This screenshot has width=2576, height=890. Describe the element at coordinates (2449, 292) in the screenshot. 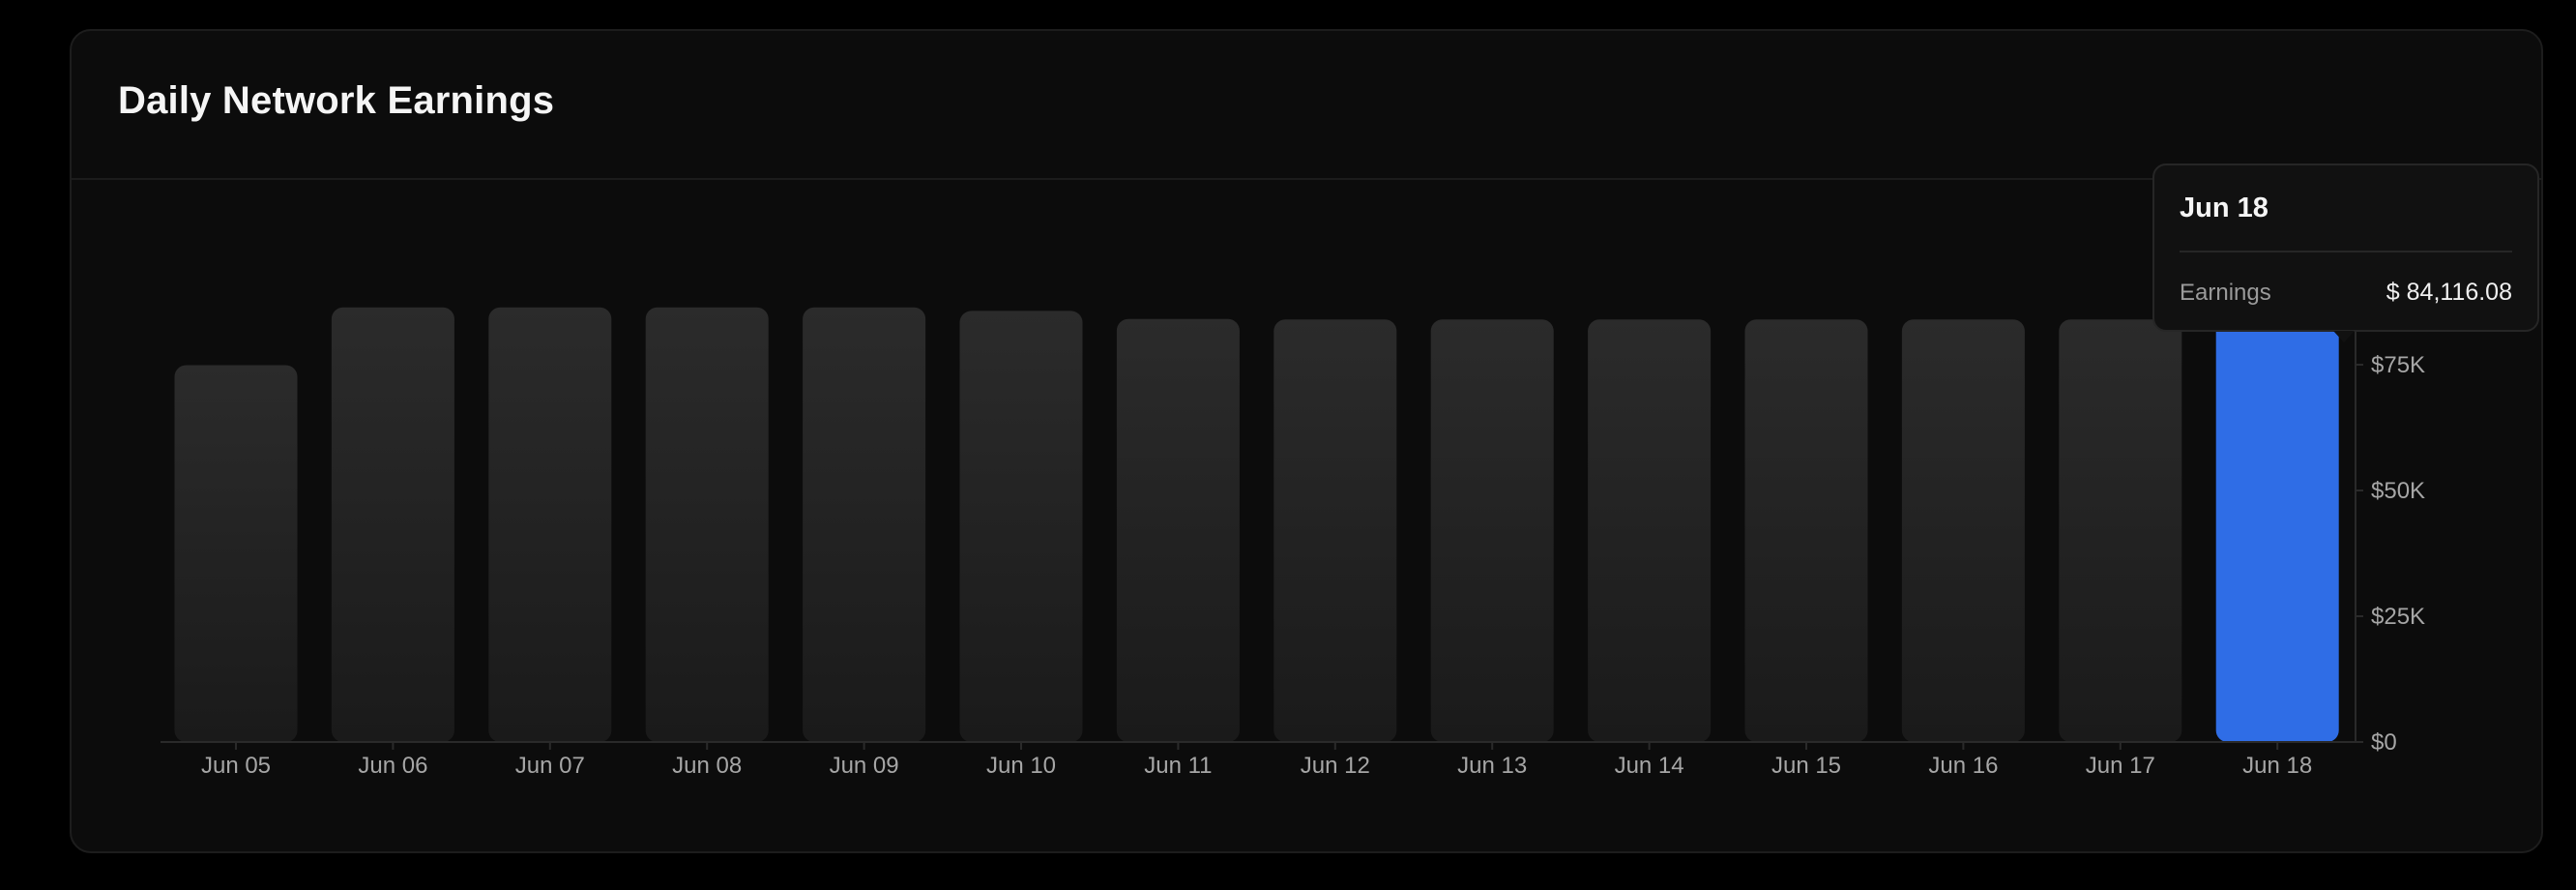

I see `tooltip-value: $ 84,116.08` at that location.